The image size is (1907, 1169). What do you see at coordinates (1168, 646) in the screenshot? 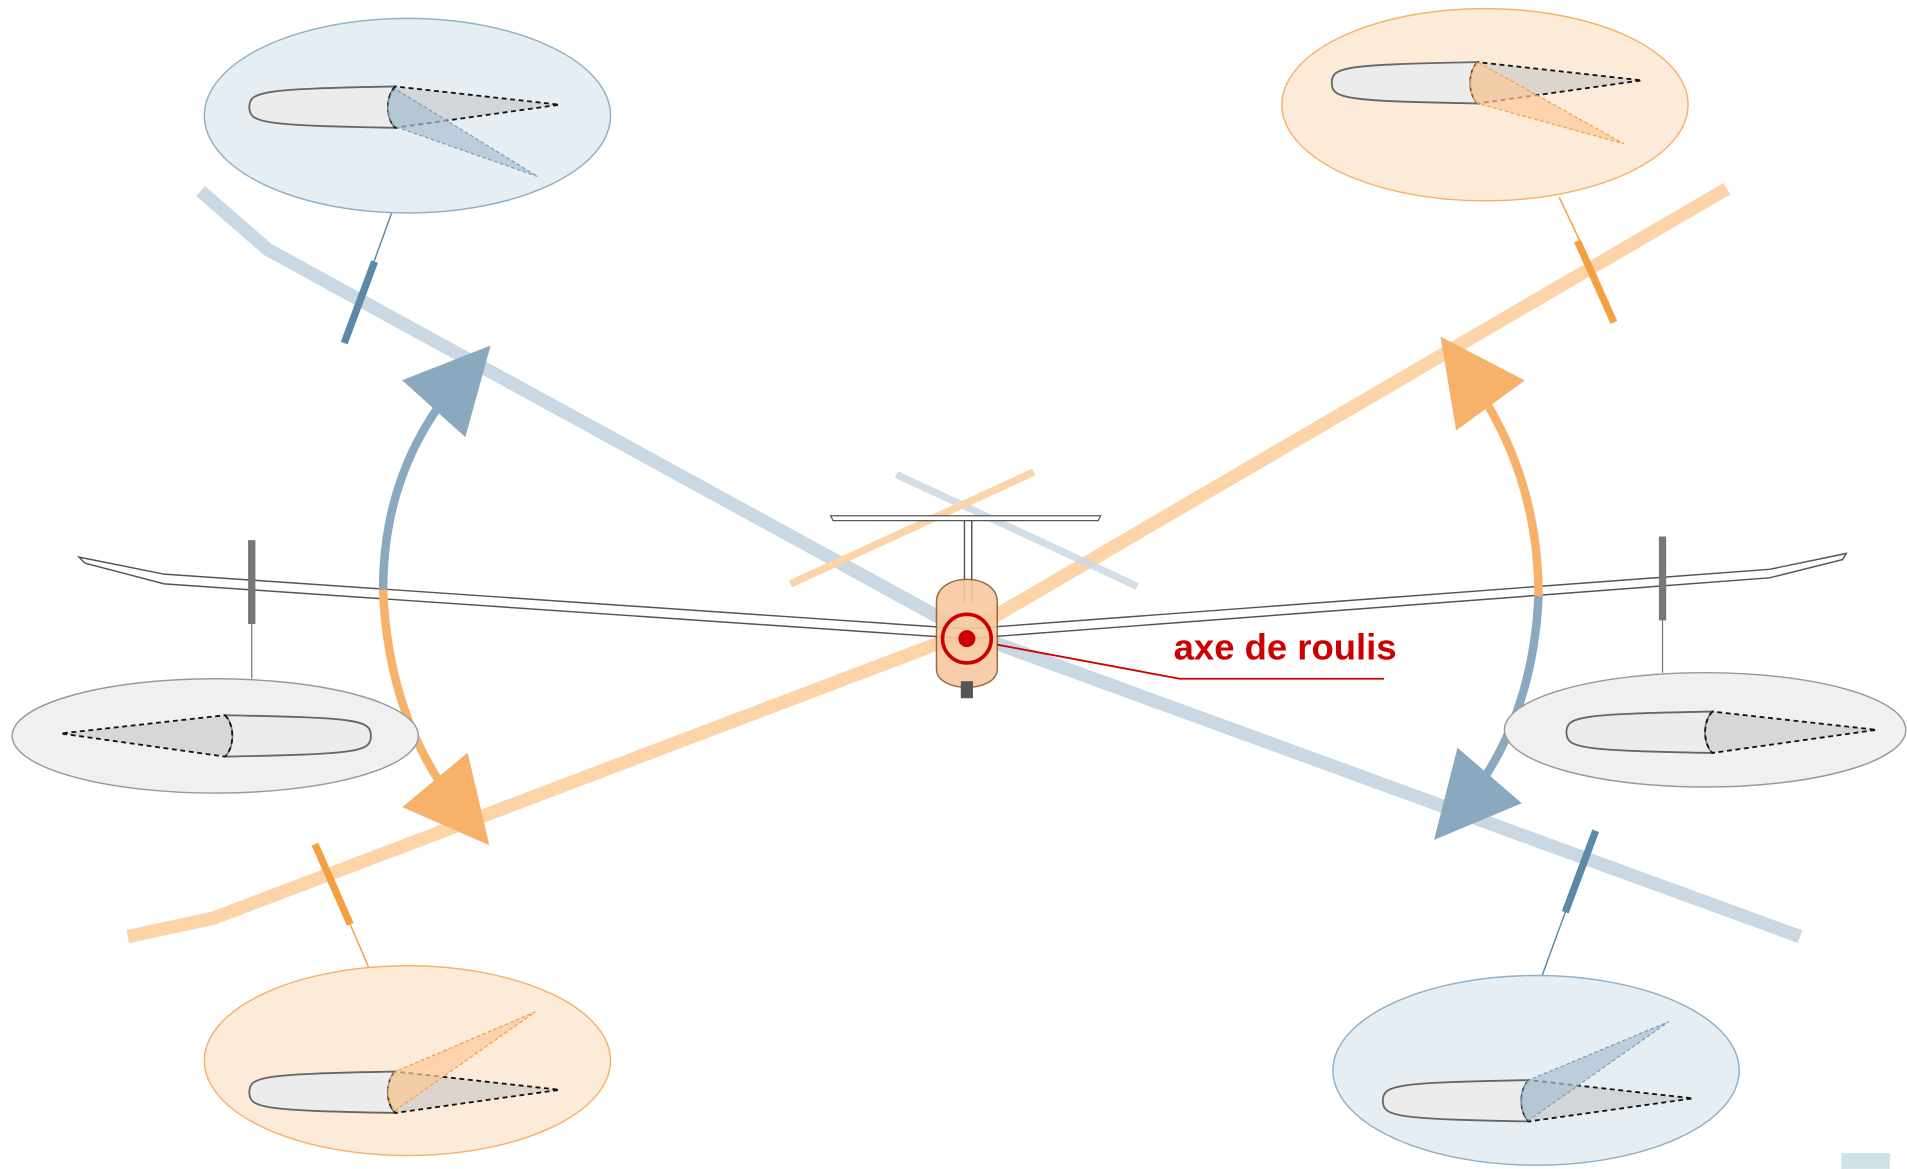
I see `roll-axis: axe de roulis` at bounding box center [1168, 646].